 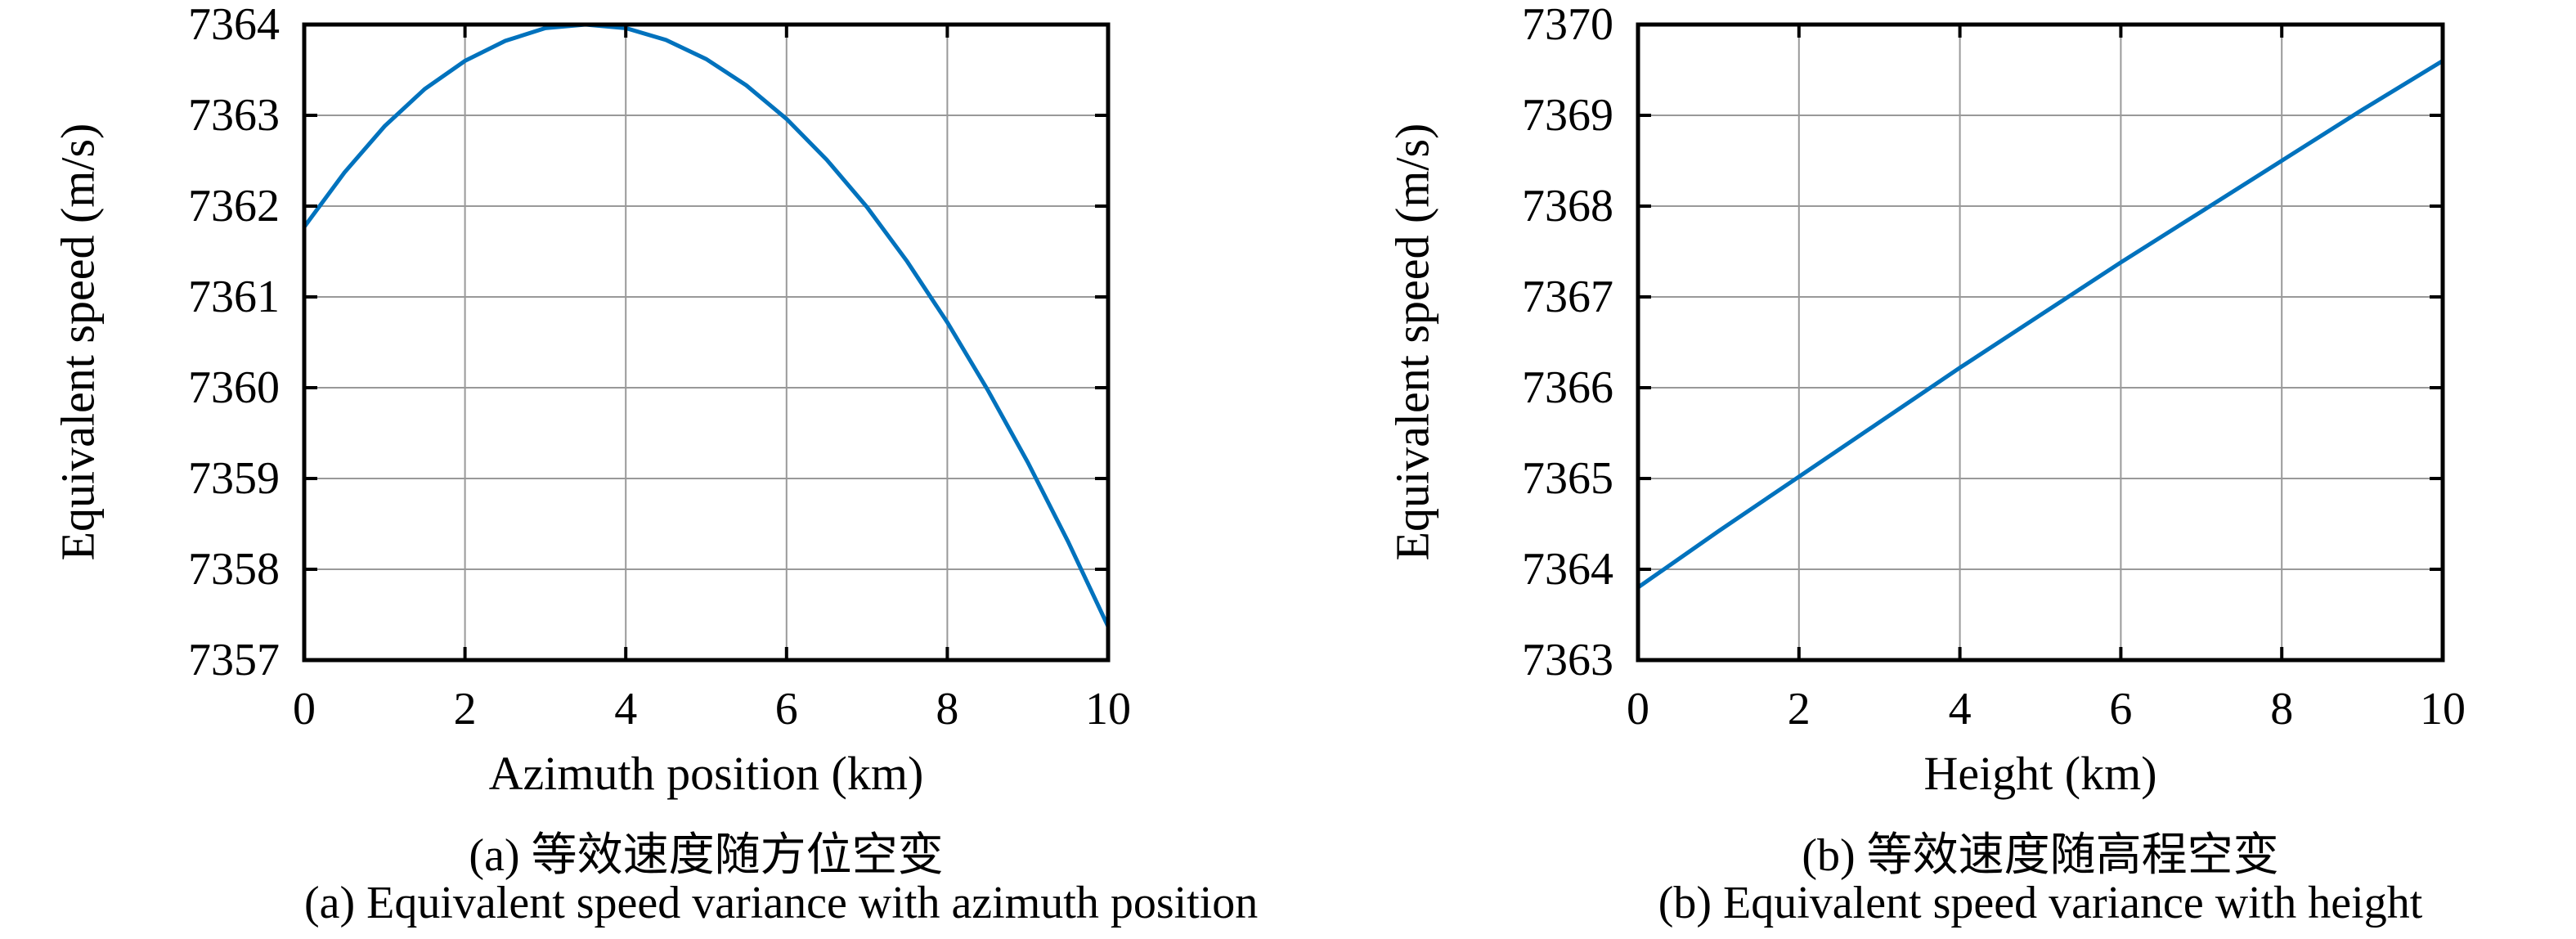 I want to click on y-tick-label: 7359, so click(x=234, y=478).